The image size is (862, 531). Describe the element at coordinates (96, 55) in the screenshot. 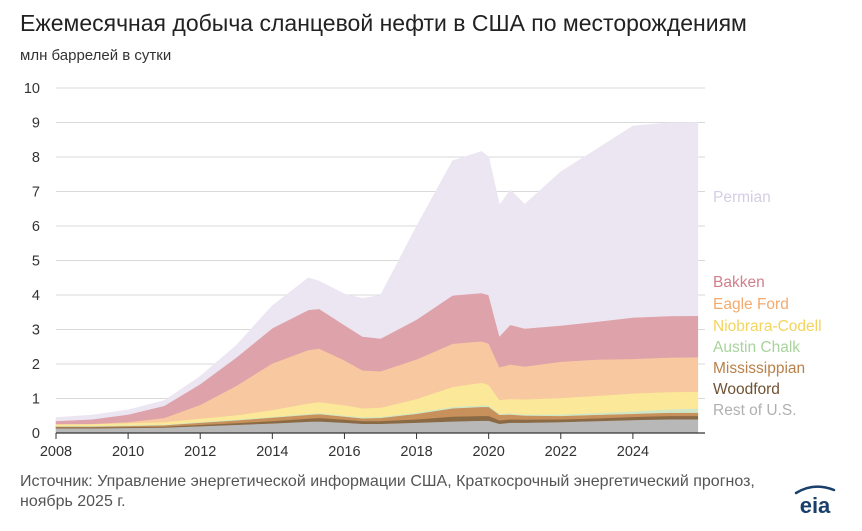

I see `y-axis-unit-label: млн баррелей в сутки` at that location.